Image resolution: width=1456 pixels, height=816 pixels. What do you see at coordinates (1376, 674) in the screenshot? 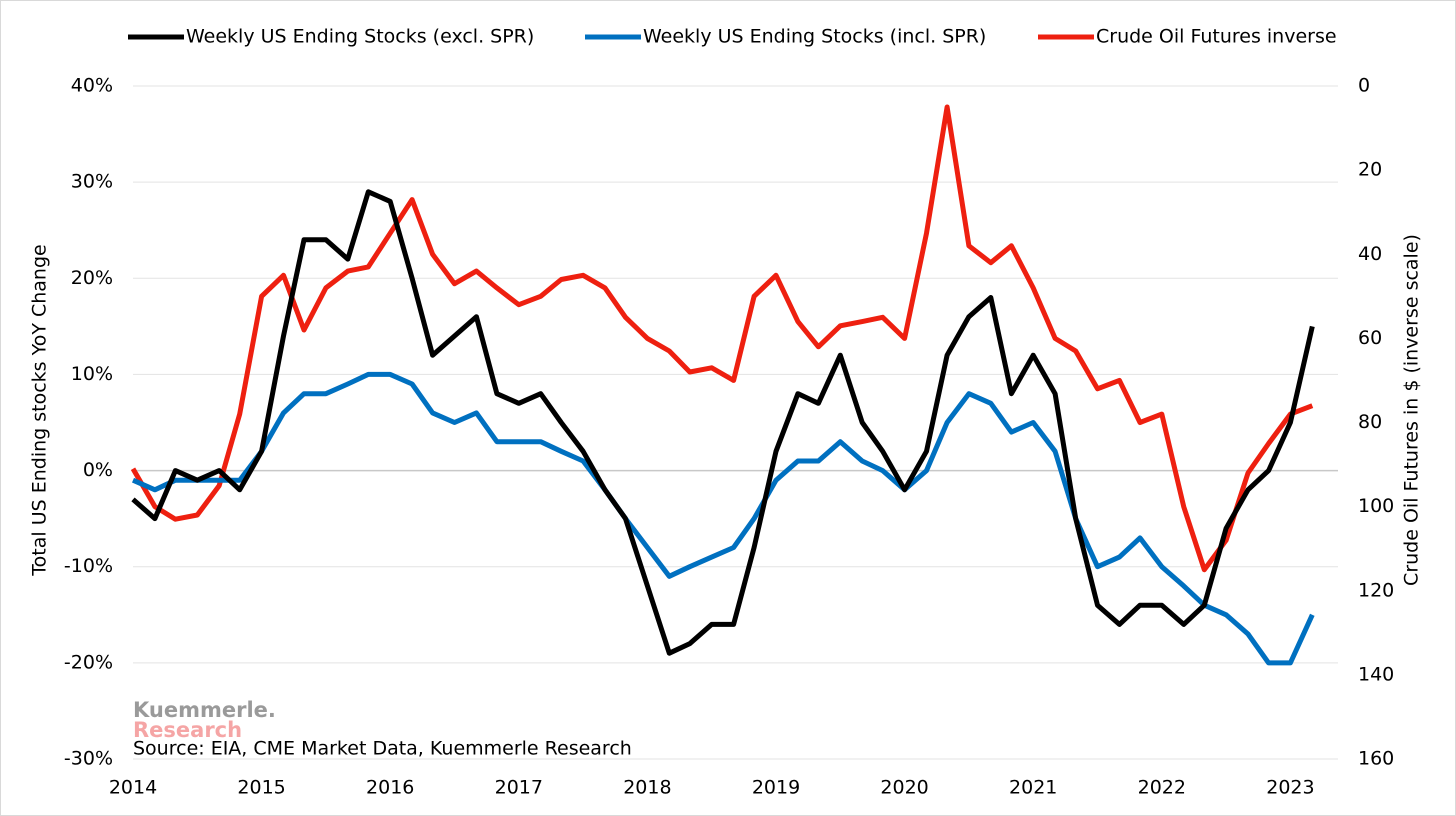
I see `y2-tick-label: 140` at bounding box center [1376, 674].